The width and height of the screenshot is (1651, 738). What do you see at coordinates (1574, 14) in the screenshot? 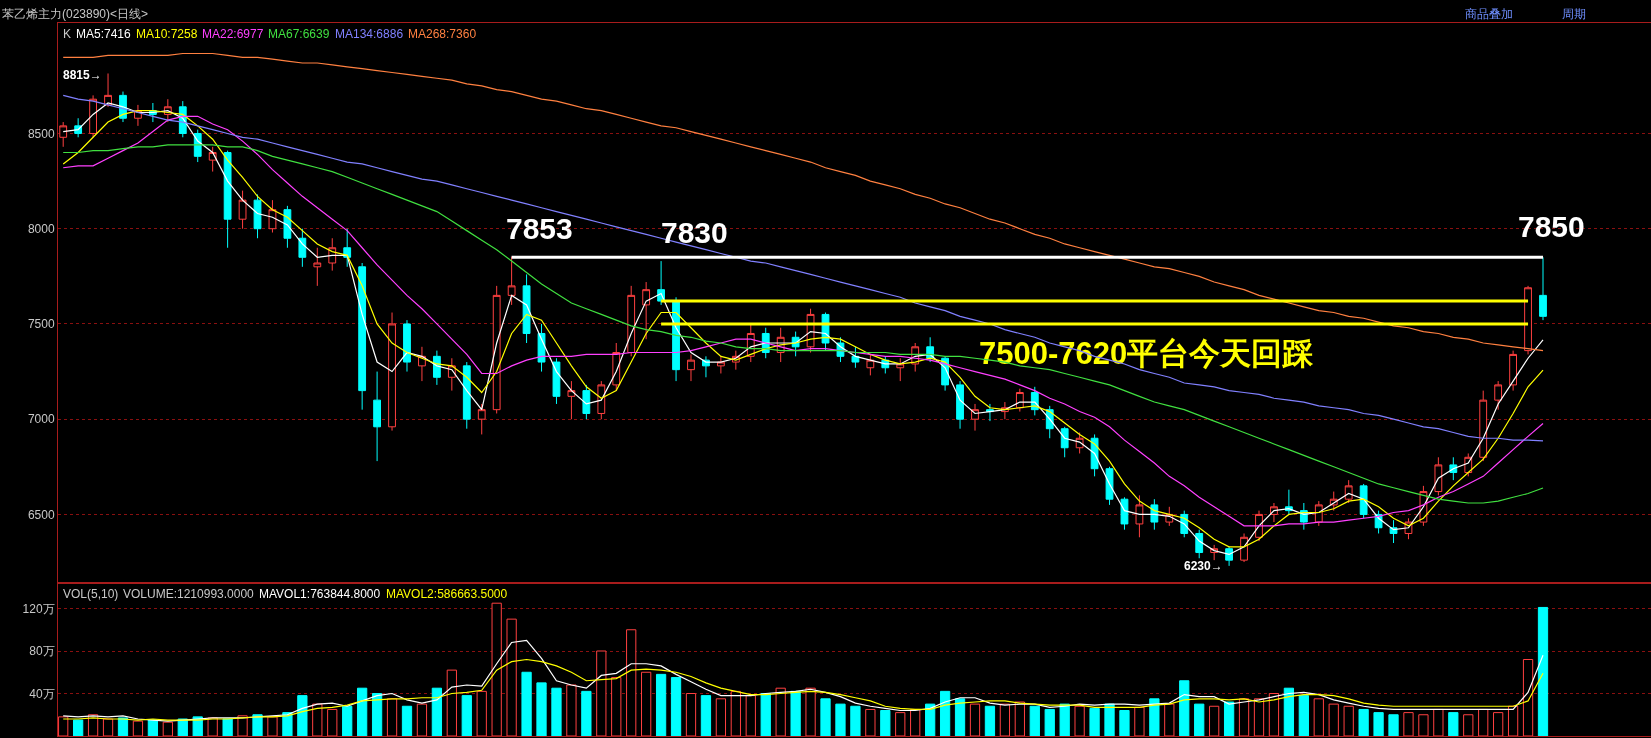
I see `text: 周期` at bounding box center [1574, 14].